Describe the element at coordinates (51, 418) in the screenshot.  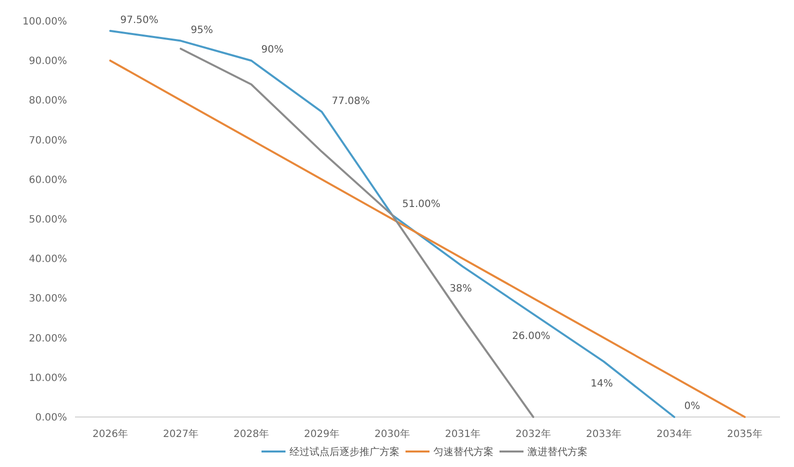
I see `y-tick-label: 0.00%` at that location.